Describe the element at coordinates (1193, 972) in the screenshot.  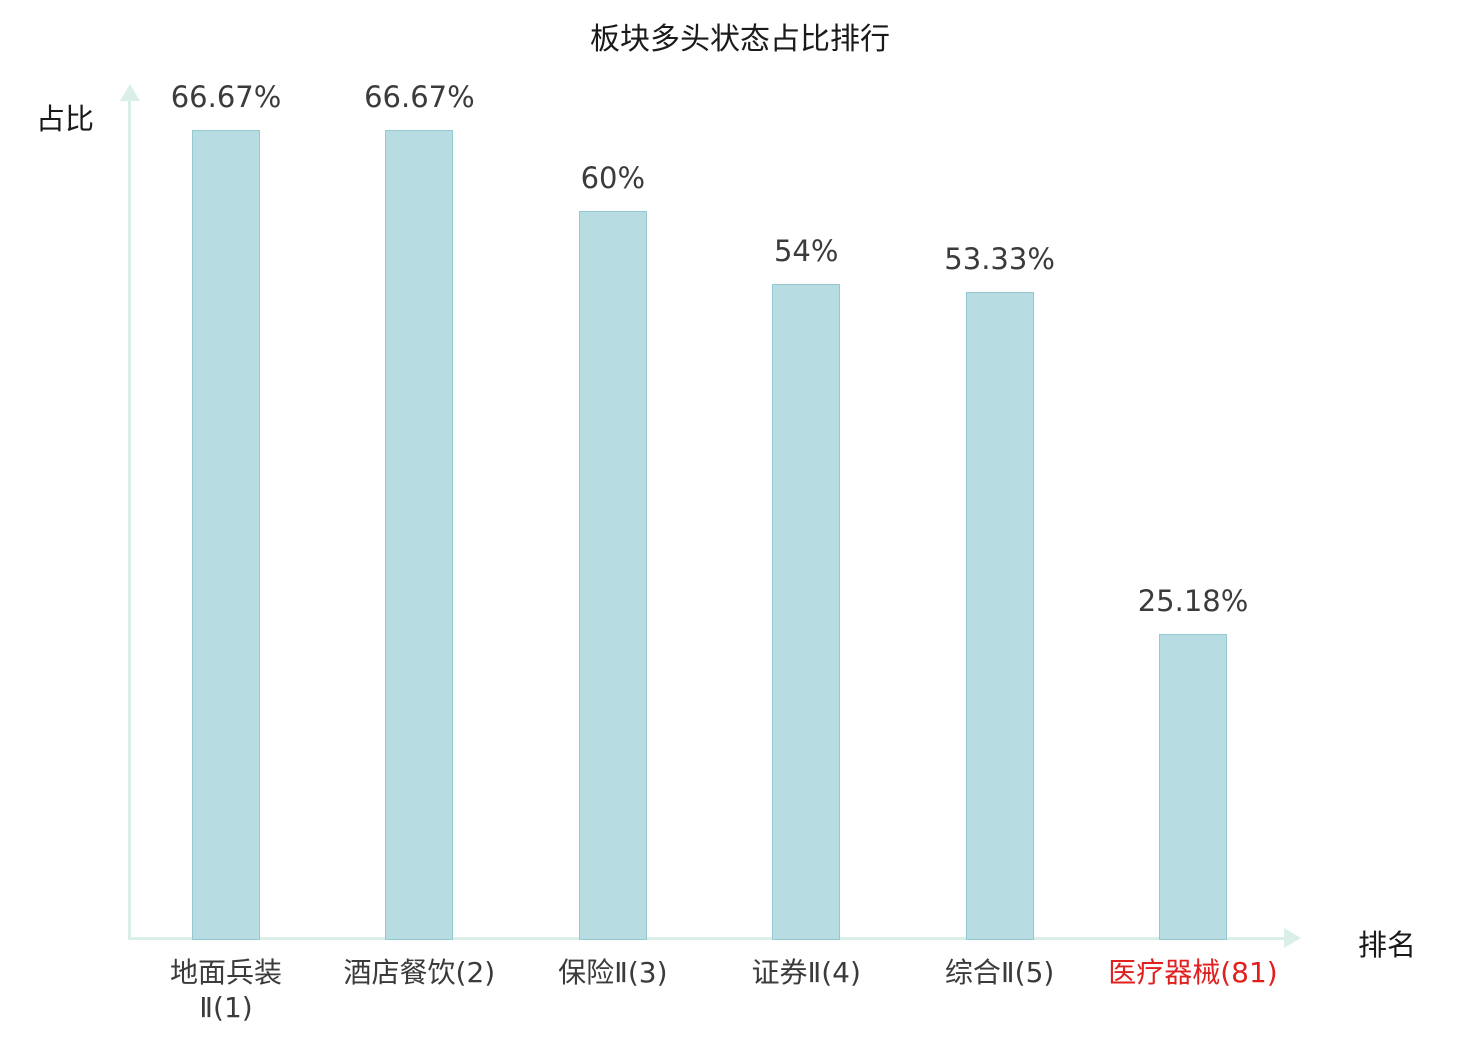
I see `bar-category-label: 医疗器械(81)` at that location.